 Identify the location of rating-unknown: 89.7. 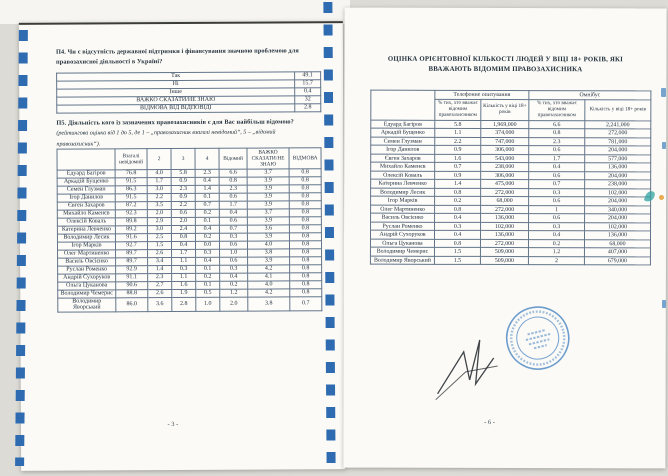
(131, 253).